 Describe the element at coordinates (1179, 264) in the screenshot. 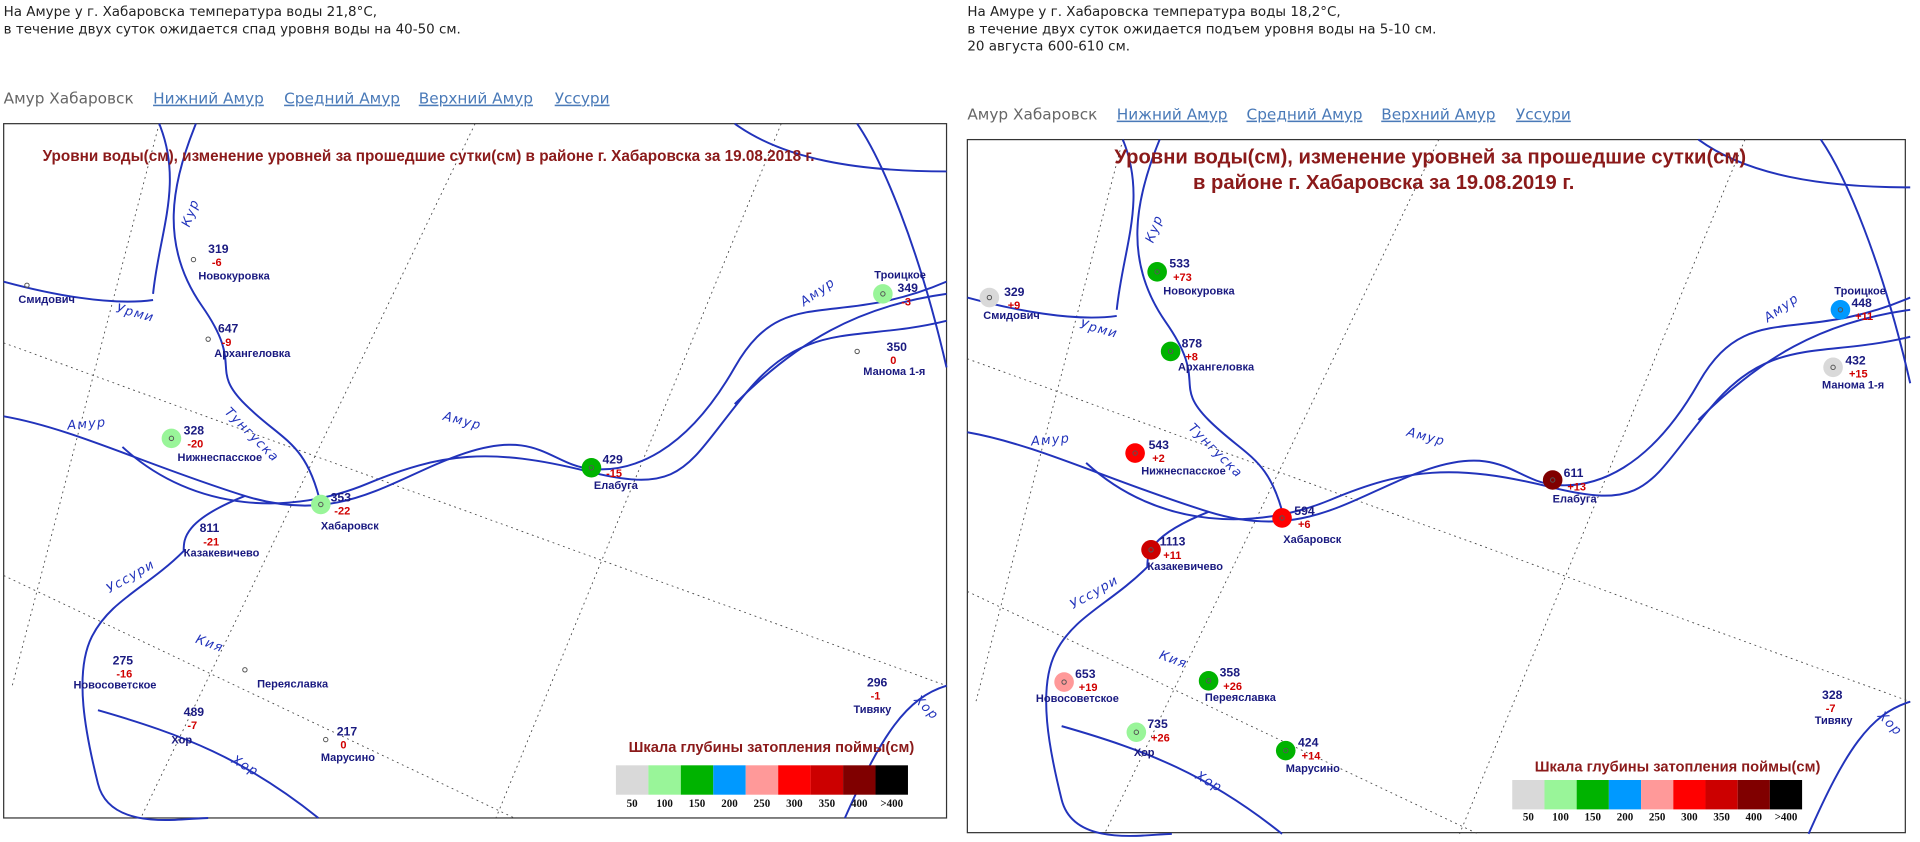

I see `station-level: 533` at that location.